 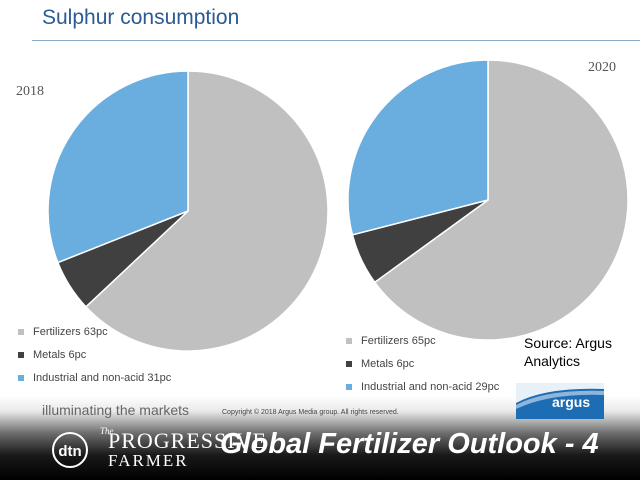 What do you see at coordinates (602, 67) in the screenshot?
I see `pie-title-2020: 2020` at bounding box center [602, 67].